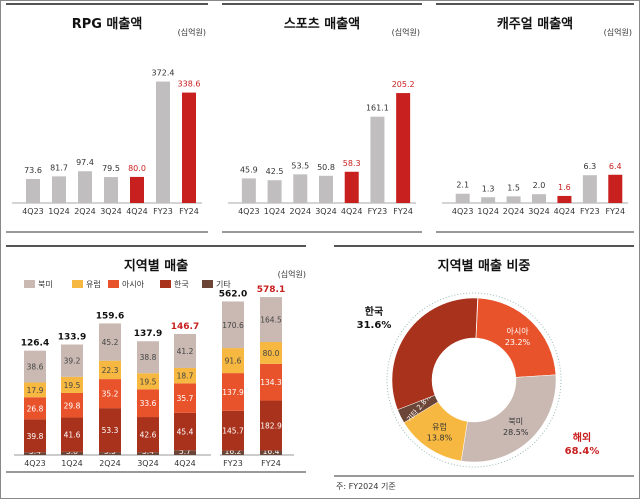  Describe the element at coordinates (59, 167) in the screenshot. I see `data-label: 81.7` at that location.